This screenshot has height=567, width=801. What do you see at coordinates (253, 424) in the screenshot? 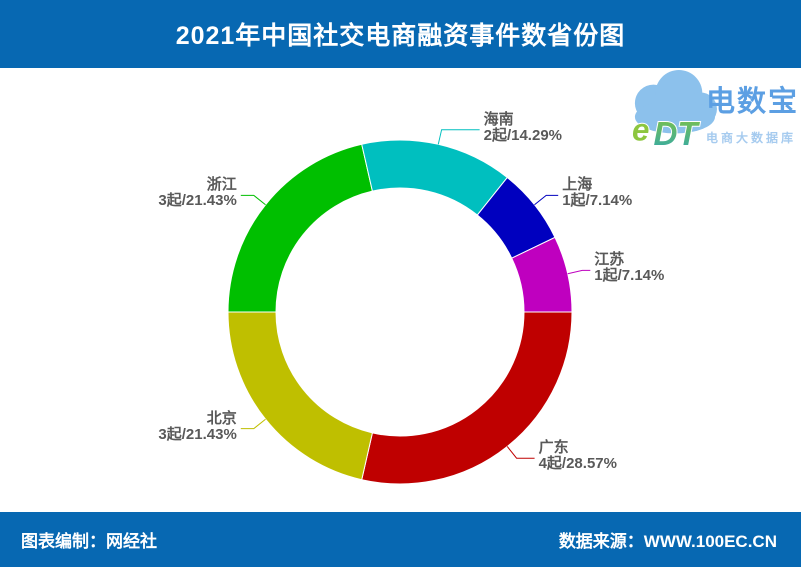
I see `label-leader-beijing` at bounding box center [253, 424].